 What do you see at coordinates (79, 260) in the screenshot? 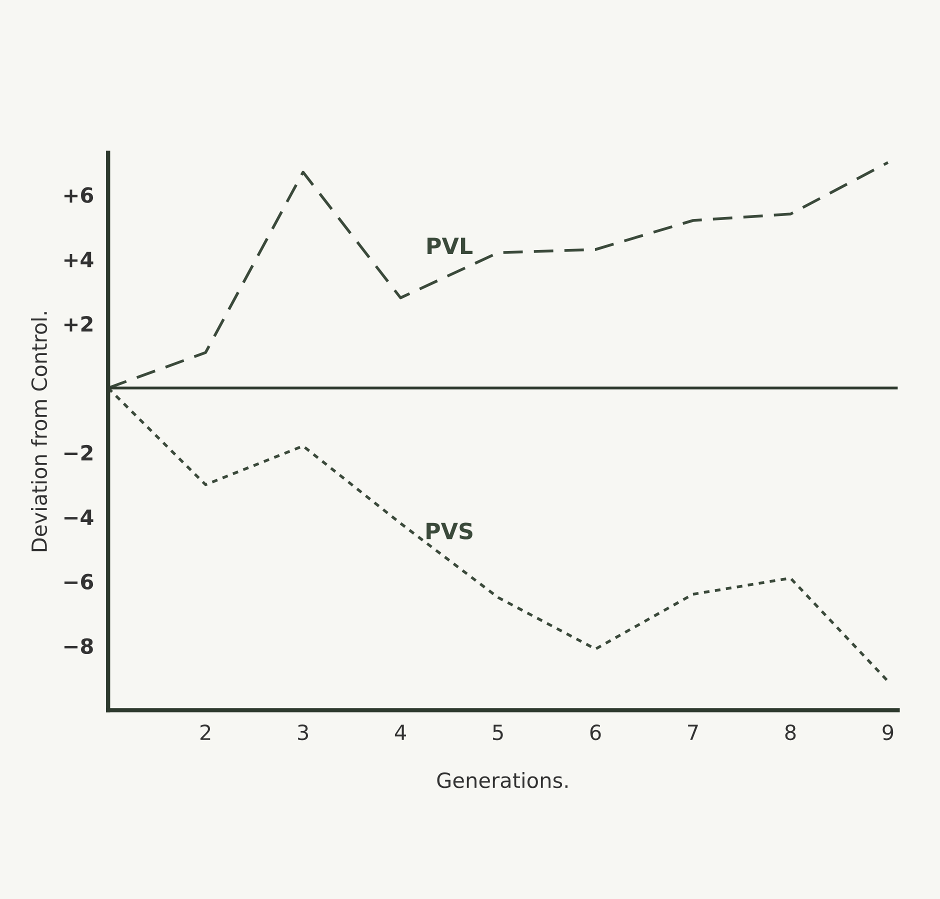
I see `y-tick-label: +4` at bounding box center [79, 260].